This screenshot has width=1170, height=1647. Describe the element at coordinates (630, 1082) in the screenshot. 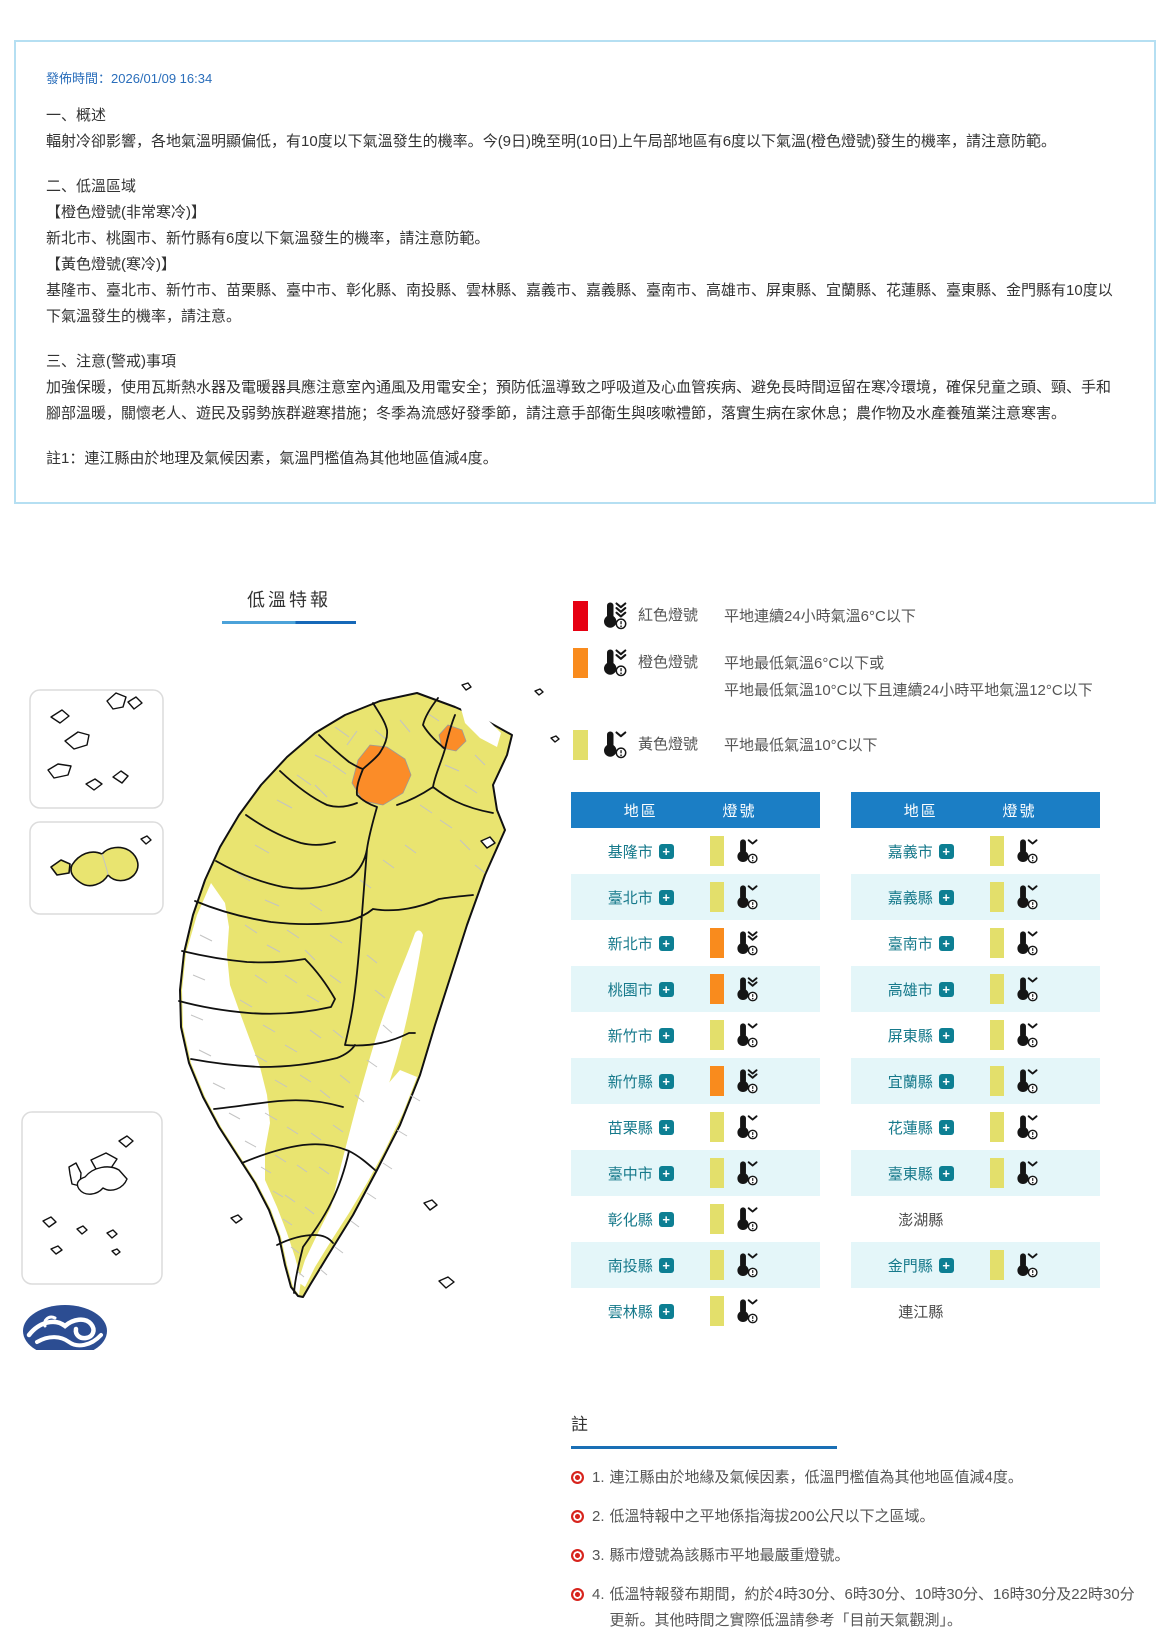

I see `region-name: 新竹縣` at that location.